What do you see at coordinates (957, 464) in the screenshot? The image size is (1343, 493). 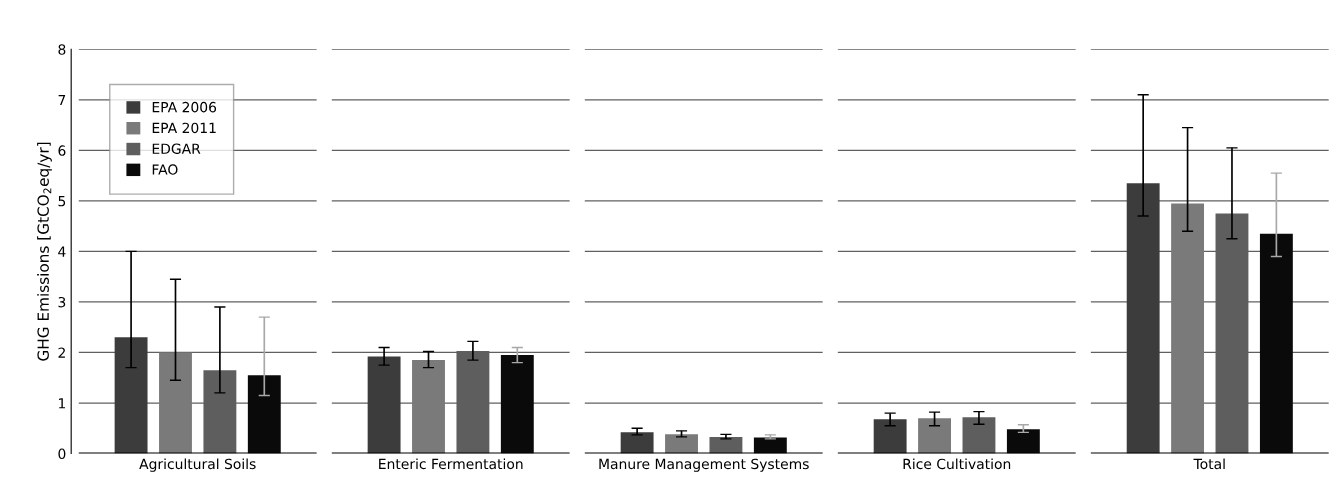 I see `x-tick-label: Rice Cultivation` at bounding box center [957, 464].